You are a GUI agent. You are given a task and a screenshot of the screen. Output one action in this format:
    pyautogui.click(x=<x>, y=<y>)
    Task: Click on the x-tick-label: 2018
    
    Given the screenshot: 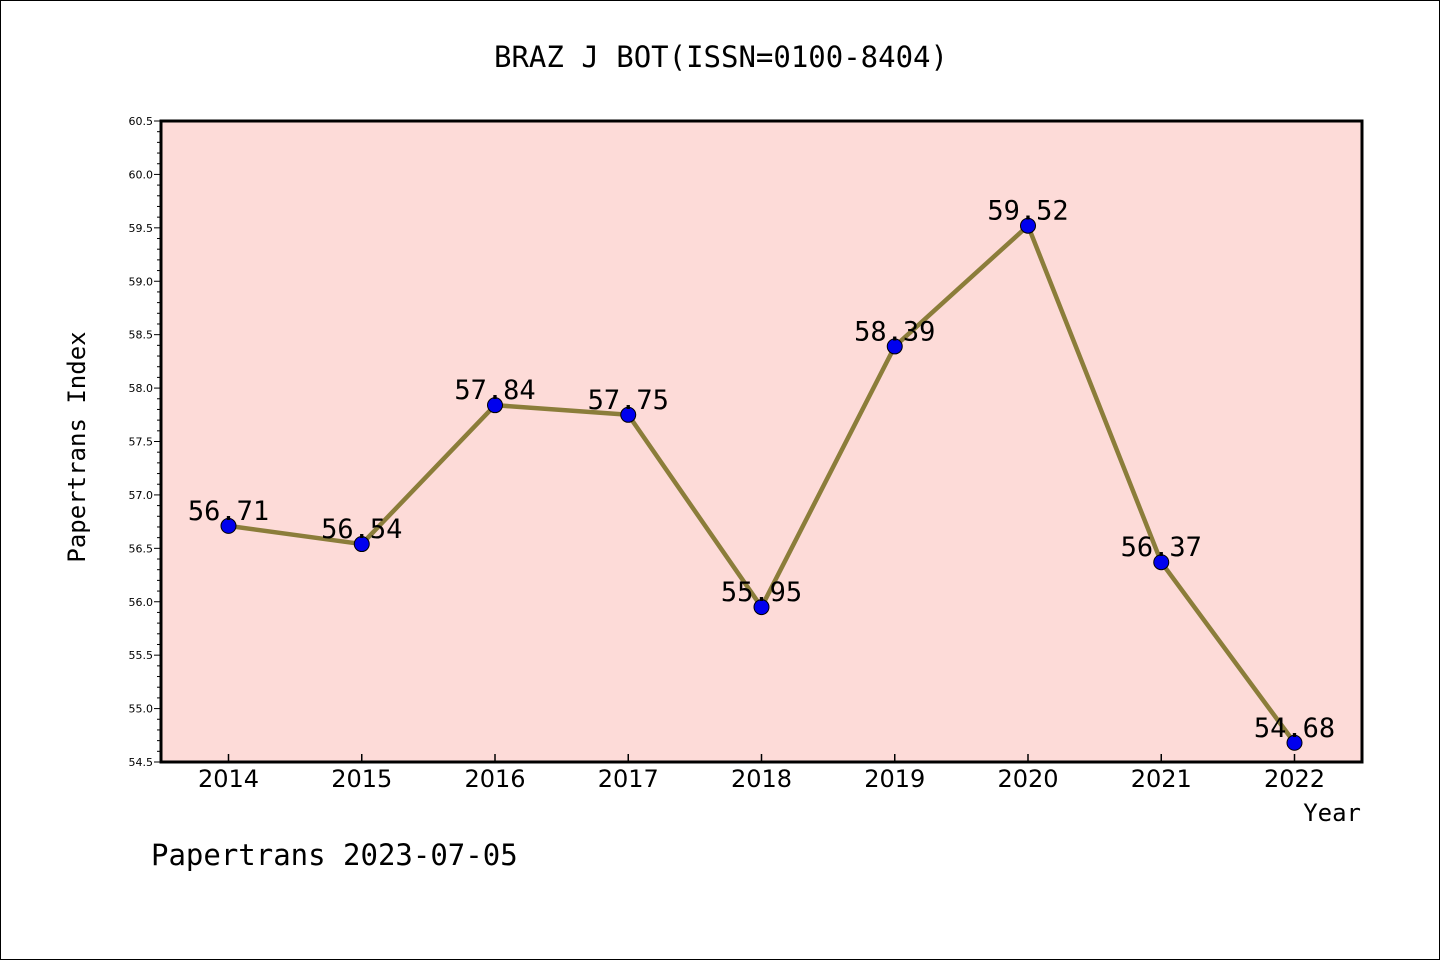 What is the action you would take?
    pyautogui.click(x=761, y=779)
    